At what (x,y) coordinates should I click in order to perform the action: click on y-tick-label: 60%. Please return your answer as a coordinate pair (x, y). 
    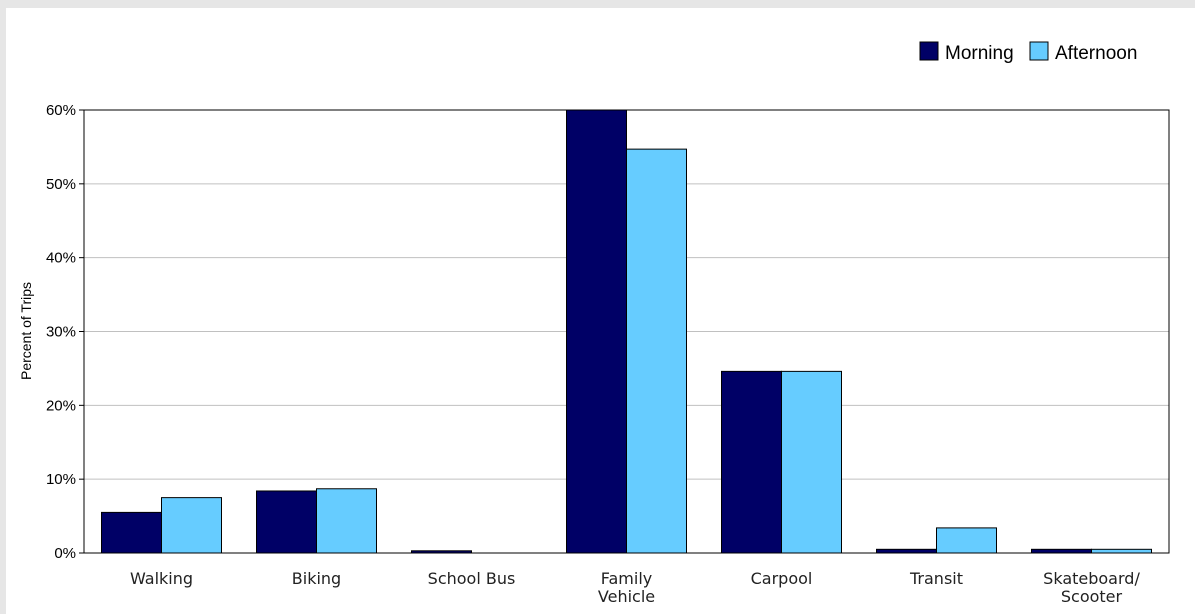
    Looking at the image, I should click on (61, 110).